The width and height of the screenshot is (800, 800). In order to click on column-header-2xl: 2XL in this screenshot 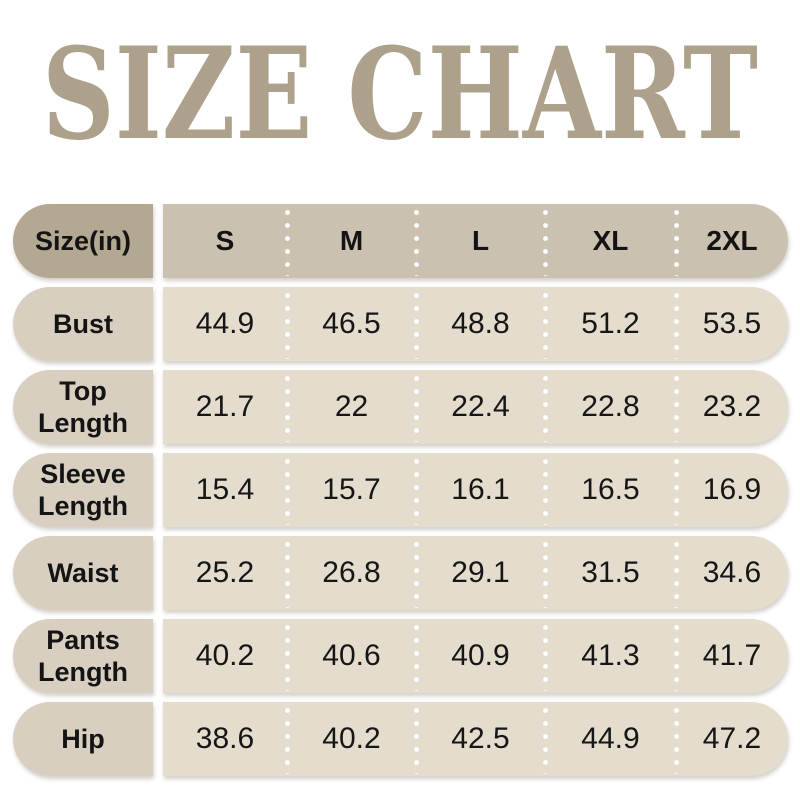, I will do `click(730, 241)`.